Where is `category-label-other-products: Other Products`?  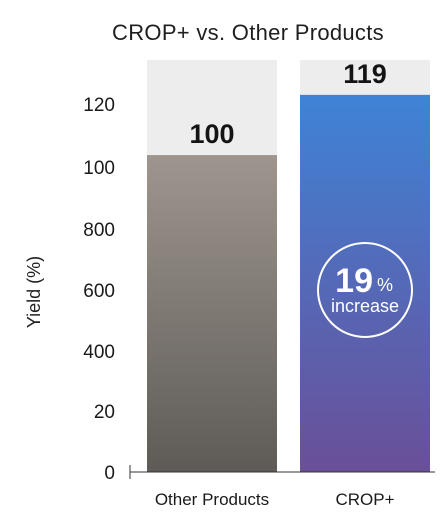 category-label-other-products: Other Products is located at coordinates (212, 499).